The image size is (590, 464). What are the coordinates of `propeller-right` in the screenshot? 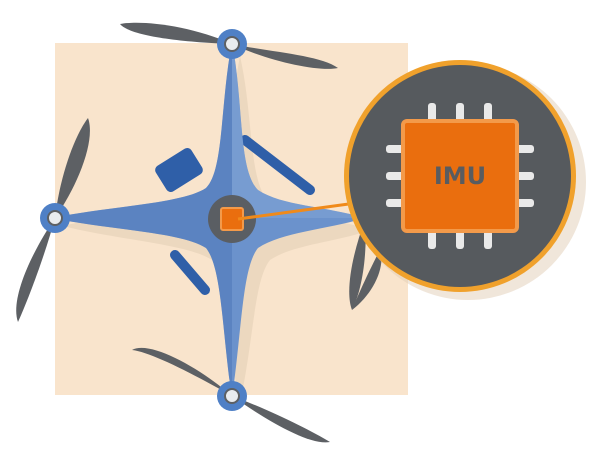 It's located at (365, 265).